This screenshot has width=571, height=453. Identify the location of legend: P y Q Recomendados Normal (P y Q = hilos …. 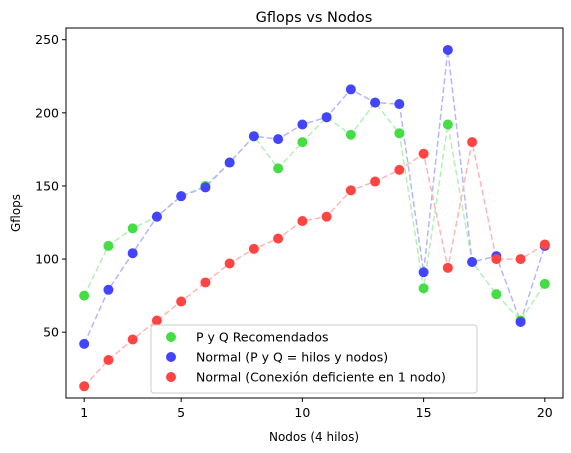
(314, 359).